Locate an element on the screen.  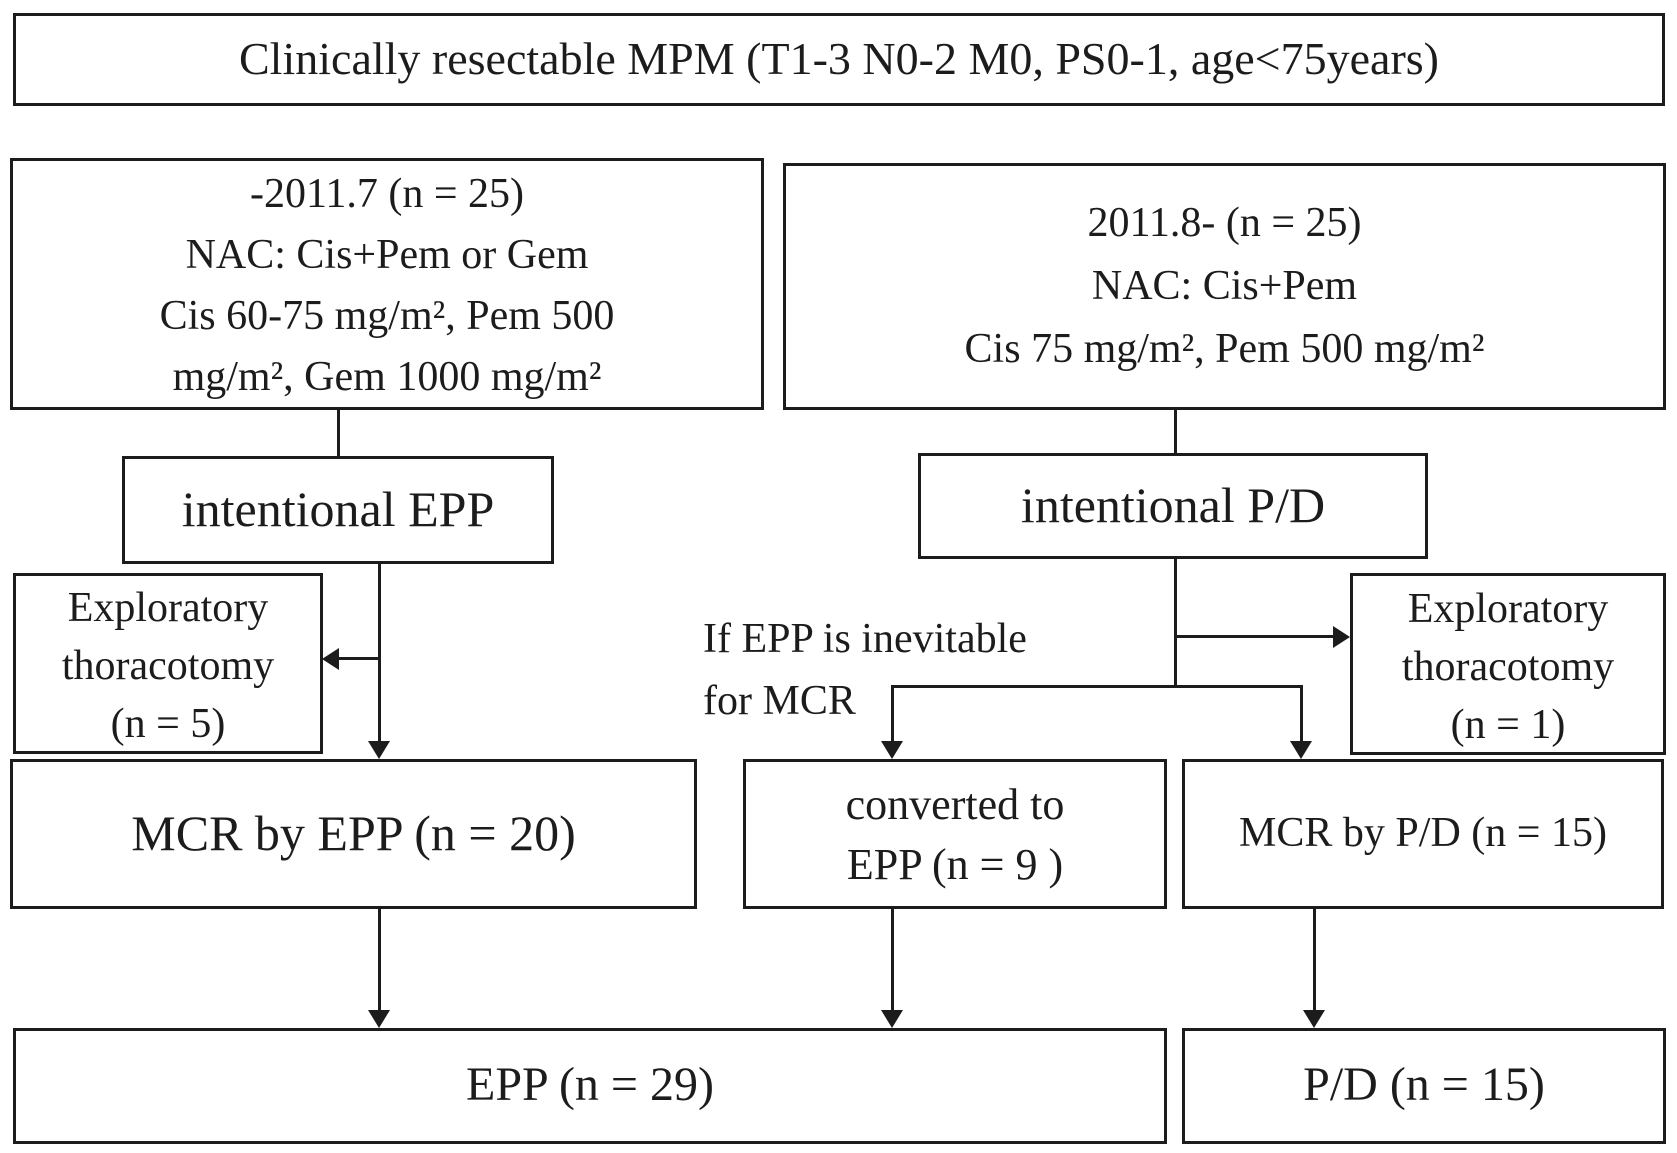
node-intentional-epp: intentional EPP is located at coordinates (338, 510).